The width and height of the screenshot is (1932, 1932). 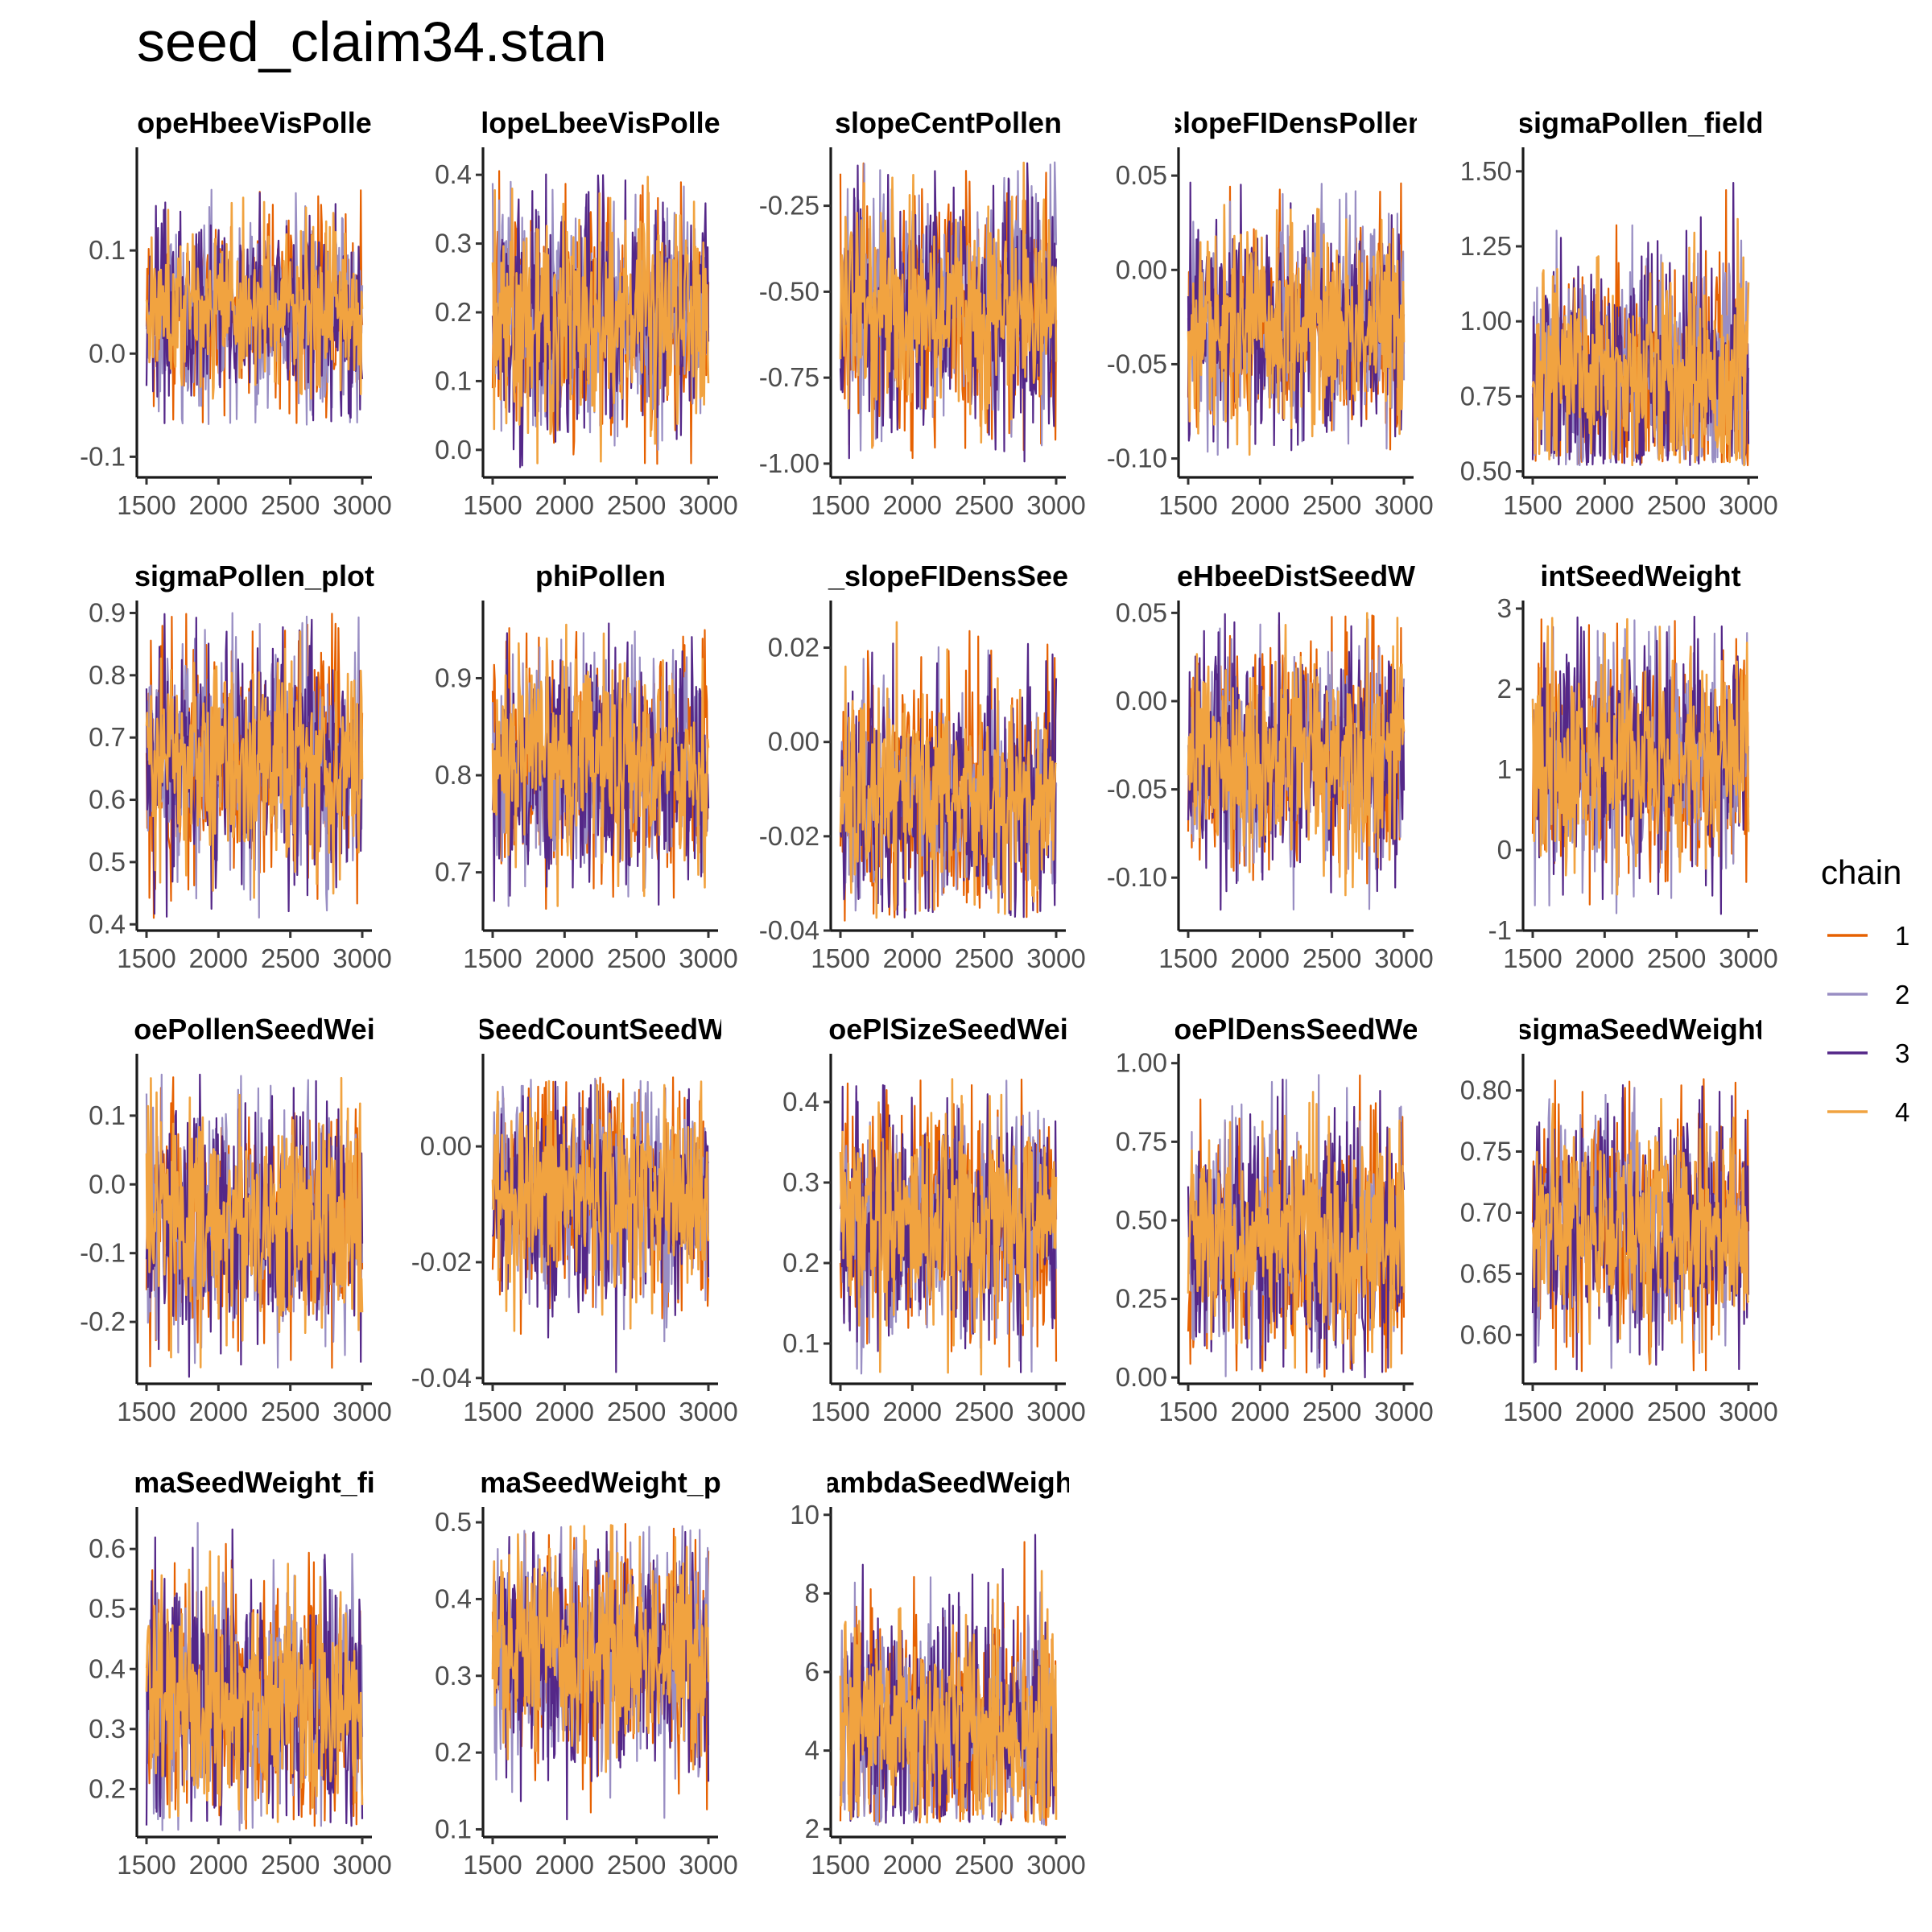 What do you see at coordinates (789, 206) in the screenshot?
I see `y-tick-label: -0.25` at bounding box center [789, 206].